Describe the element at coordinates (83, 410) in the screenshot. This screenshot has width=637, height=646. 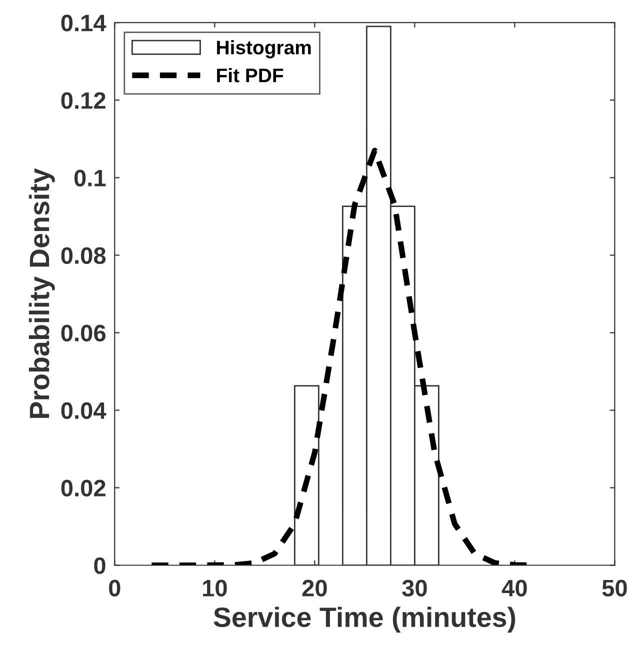
I see `y-tick-label: 0.04` at that location.